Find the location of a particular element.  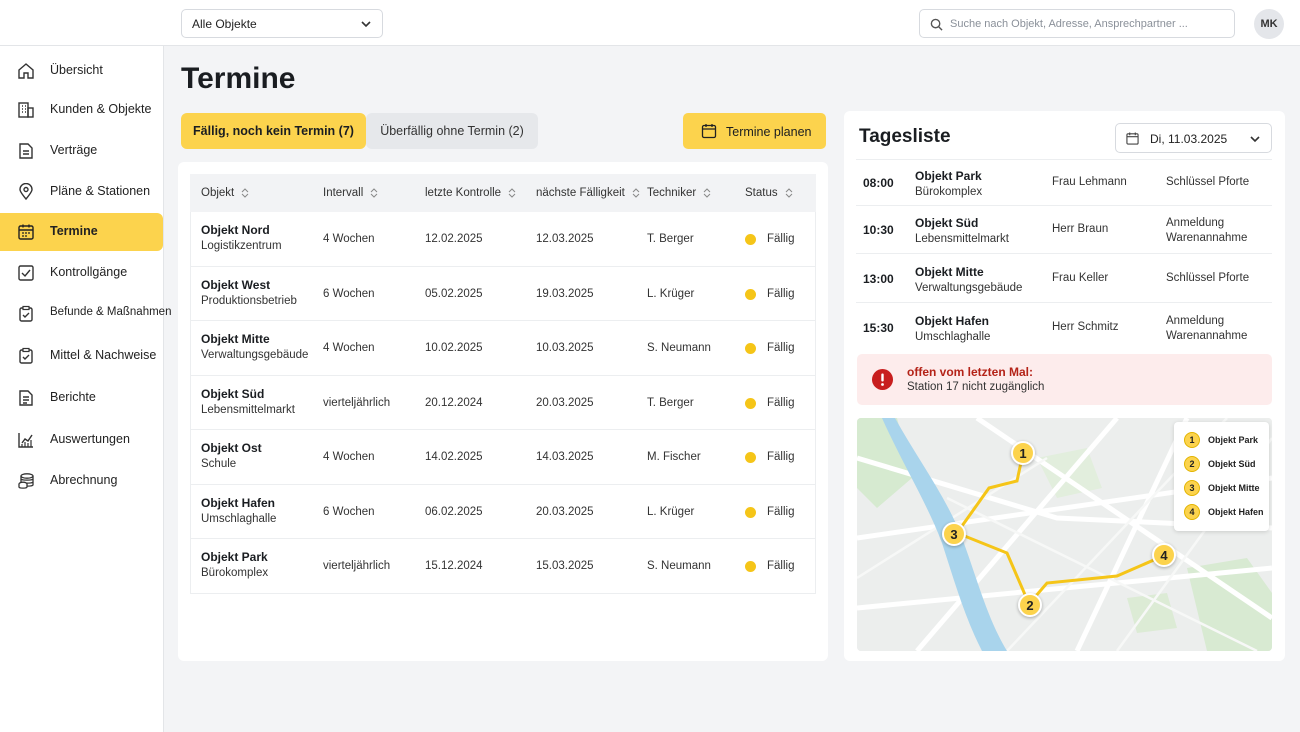

sidebar-item-kunden-objekte: Kunden & Objekte is located at coordinates (81, 110).